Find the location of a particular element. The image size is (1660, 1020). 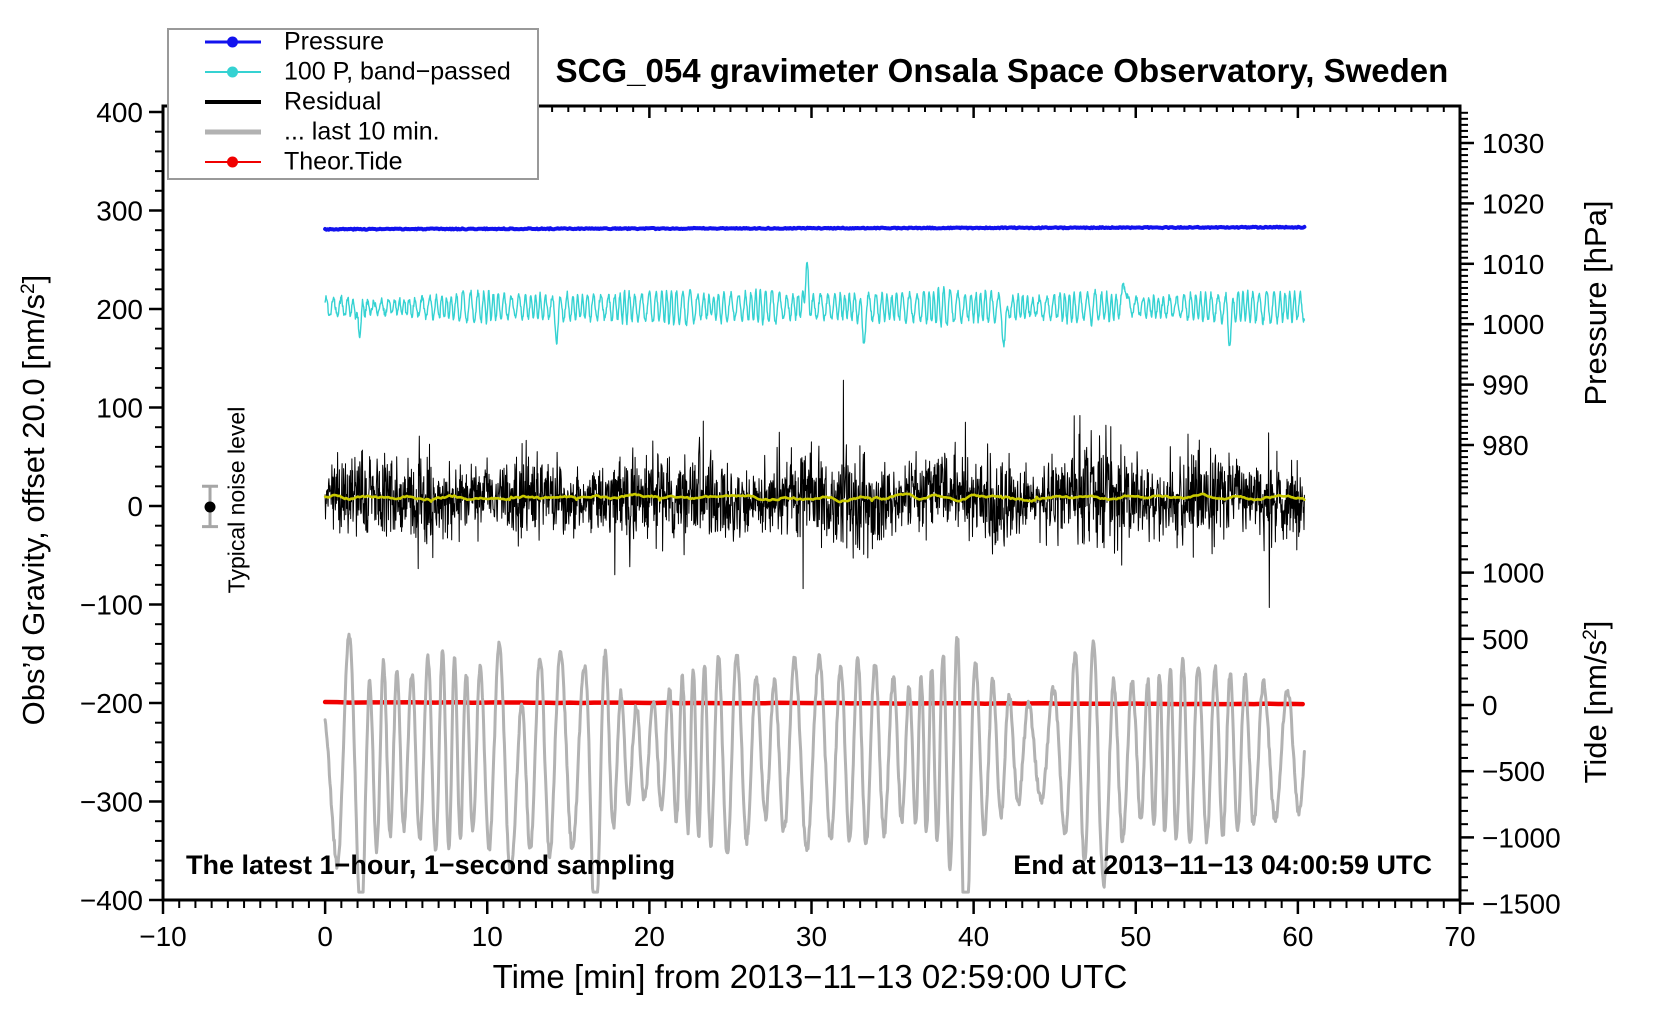

legend-item-band-passed: 100 P, band−passed is located at coordinates (353, 72).